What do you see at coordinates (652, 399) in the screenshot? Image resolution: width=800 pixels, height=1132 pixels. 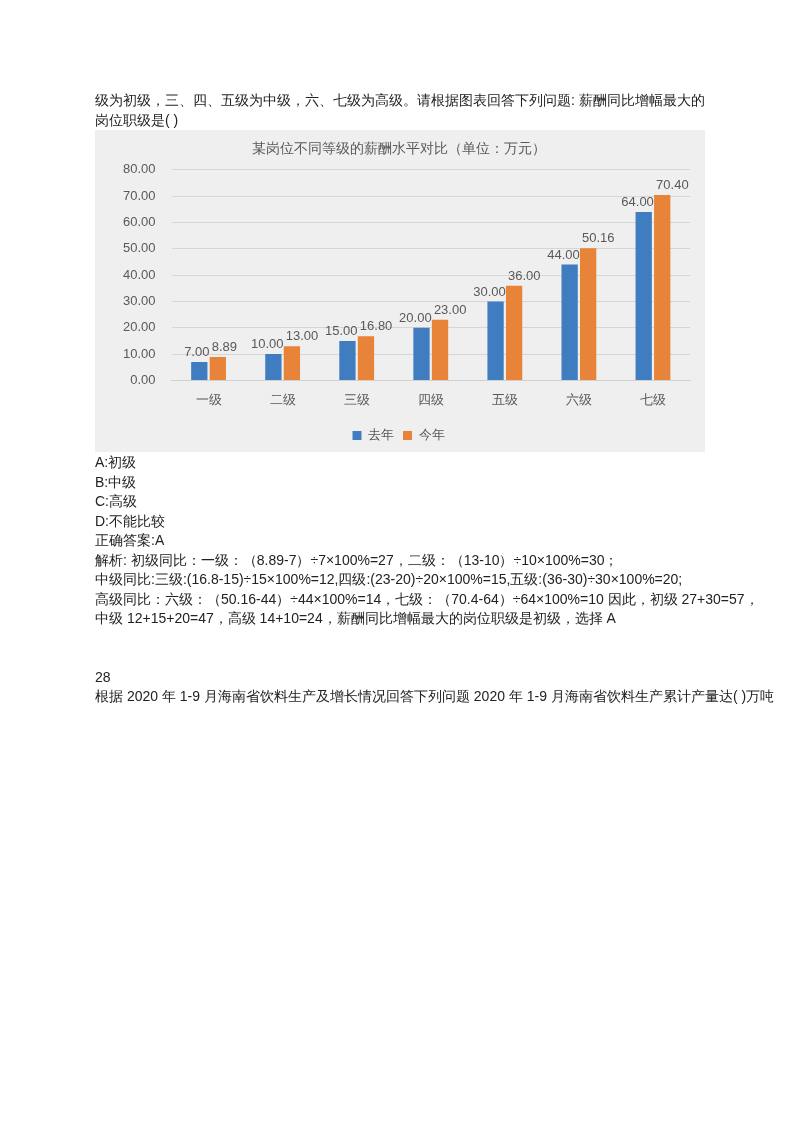 I see `x-tick-label: 七级` at bounding box center [652, 399].